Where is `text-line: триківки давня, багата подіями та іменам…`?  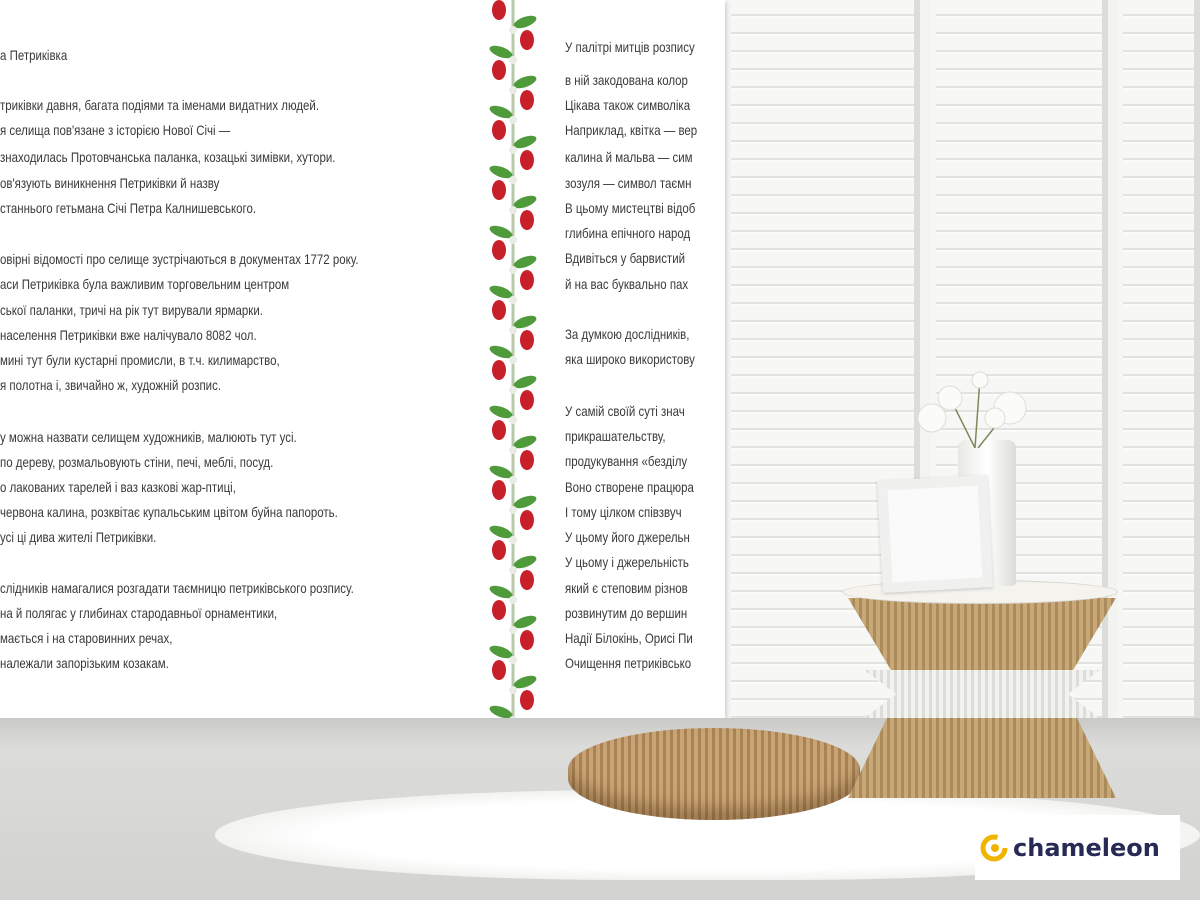 text-line: триківки давня, багата подіями та іменам… is located at coordinates (160, 105).